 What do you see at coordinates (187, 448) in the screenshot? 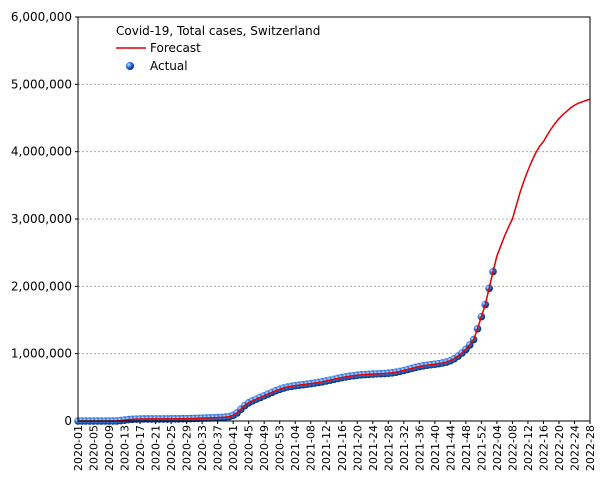
I see `x-tick-label: 2020-29` at bounding box center [187, 448].